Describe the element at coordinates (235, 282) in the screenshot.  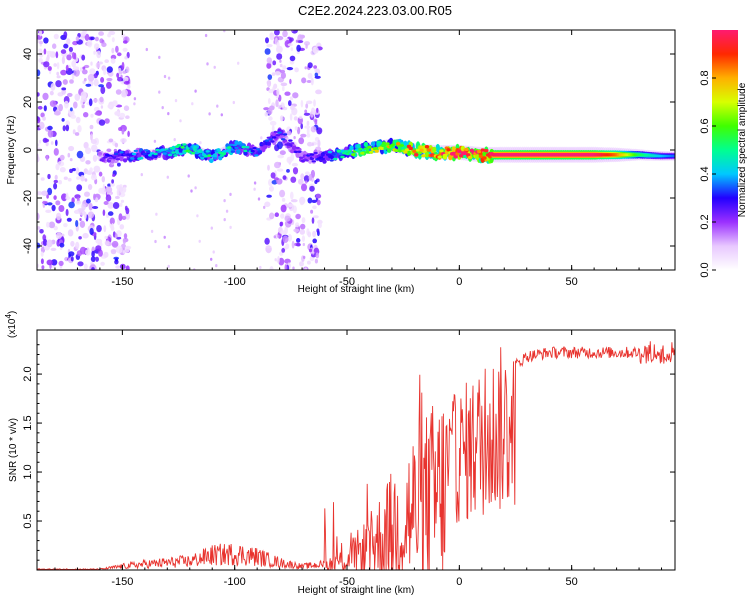
I see `spec-x-tick-label: -100` at that location.